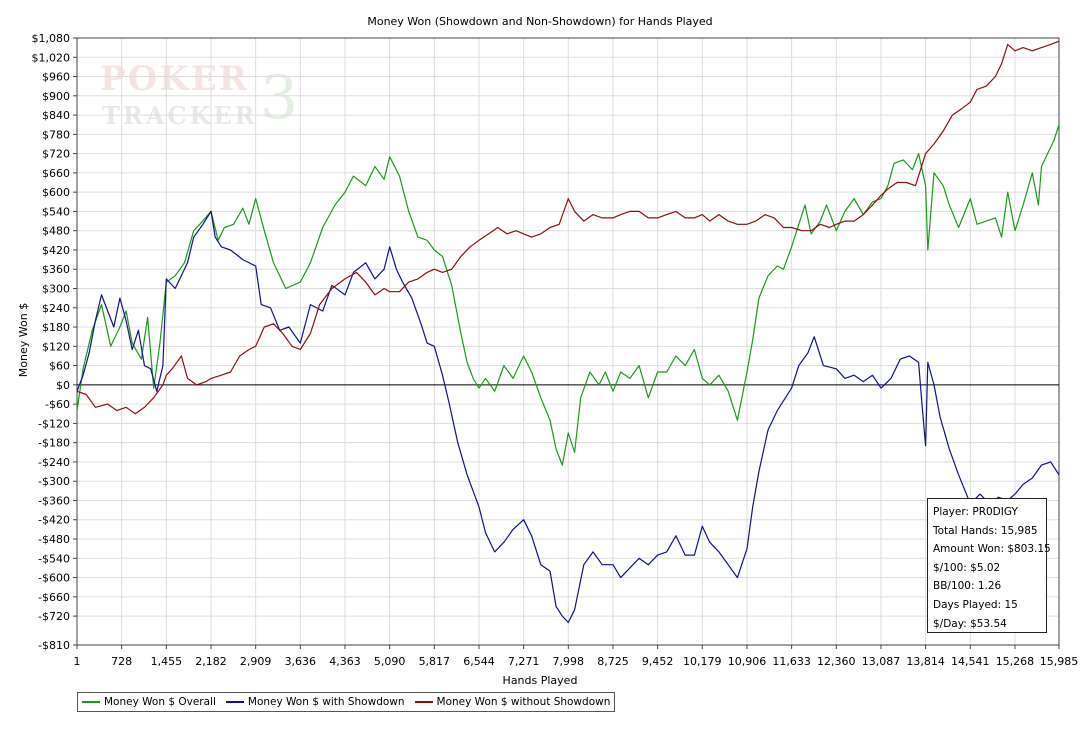 This screenshot has width=1082, height=730. Describe the element at coordinates (56, 231) in the screenshot. I see `y-tick-label: $480` at that location.